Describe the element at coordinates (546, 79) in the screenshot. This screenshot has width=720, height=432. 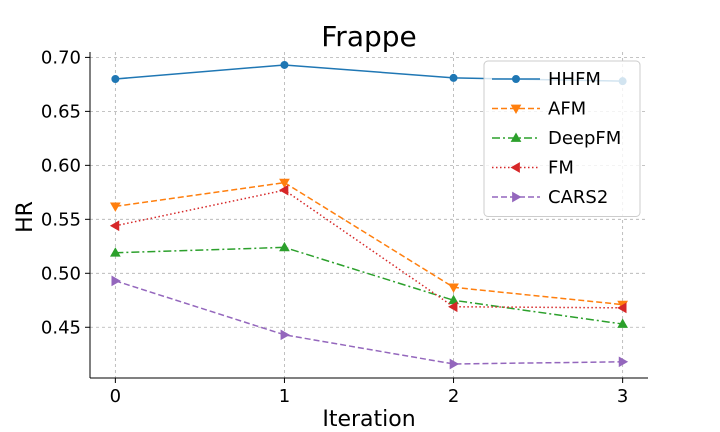
I see `legend-entry-hhfm: HHFM` at that location.